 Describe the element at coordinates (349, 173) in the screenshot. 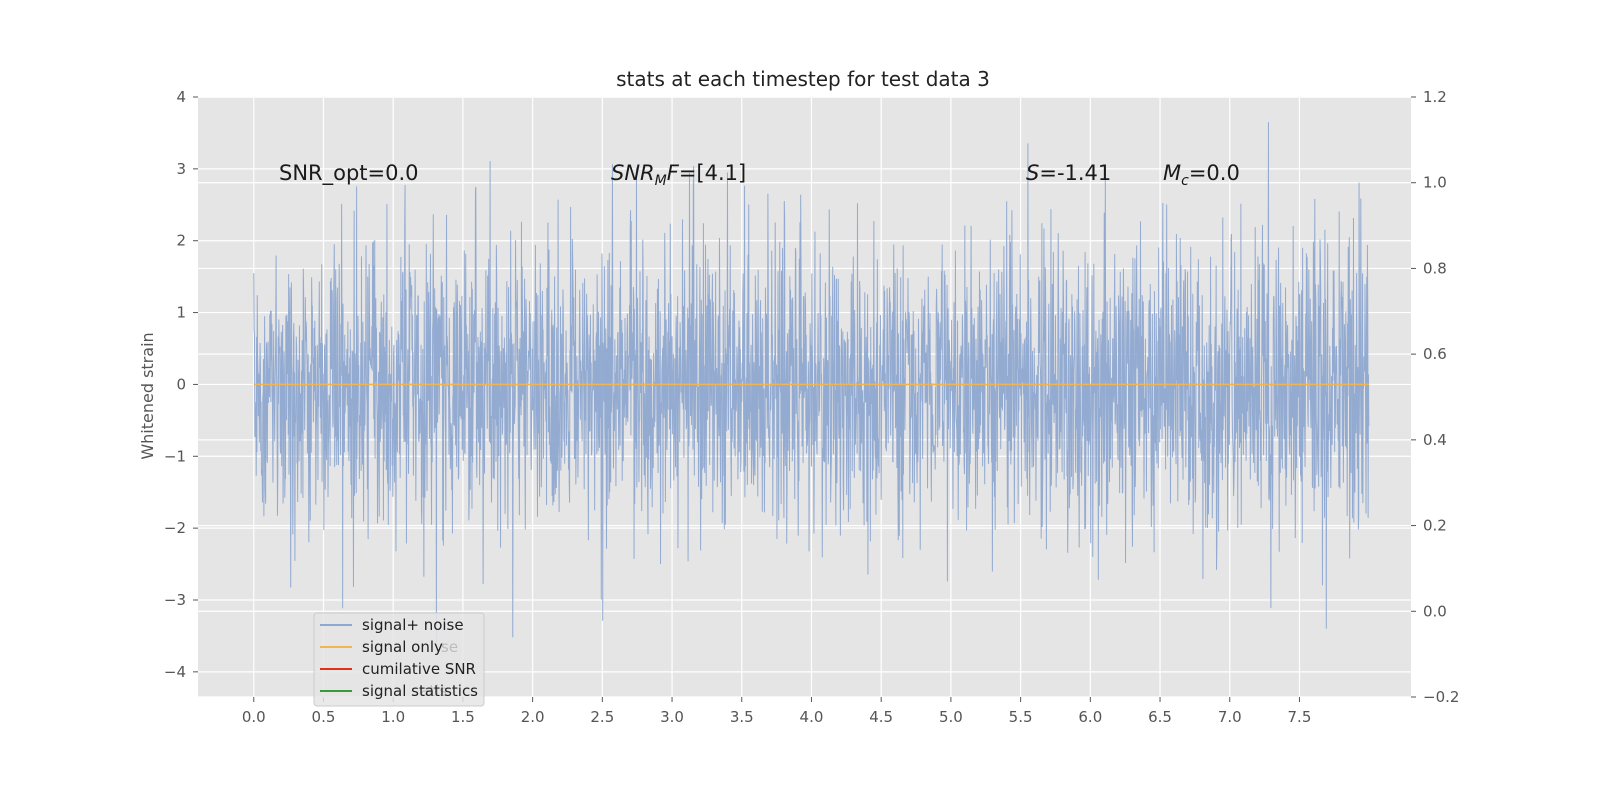

I see `annotation-snr-opt: SNR_opt=0.0` at that location.